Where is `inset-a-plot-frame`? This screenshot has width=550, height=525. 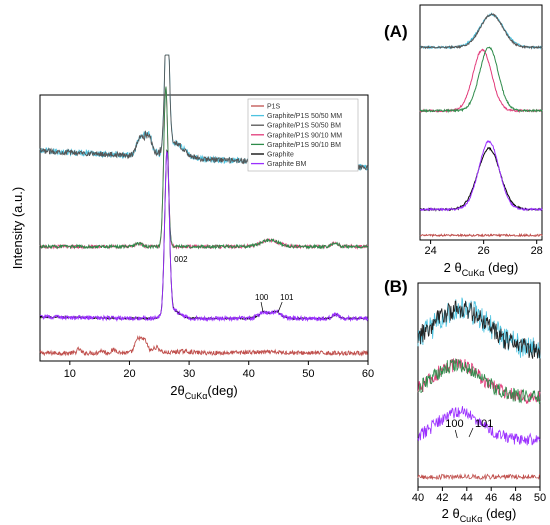 inset-a-plot-frame is located at coordinates (481, 122).